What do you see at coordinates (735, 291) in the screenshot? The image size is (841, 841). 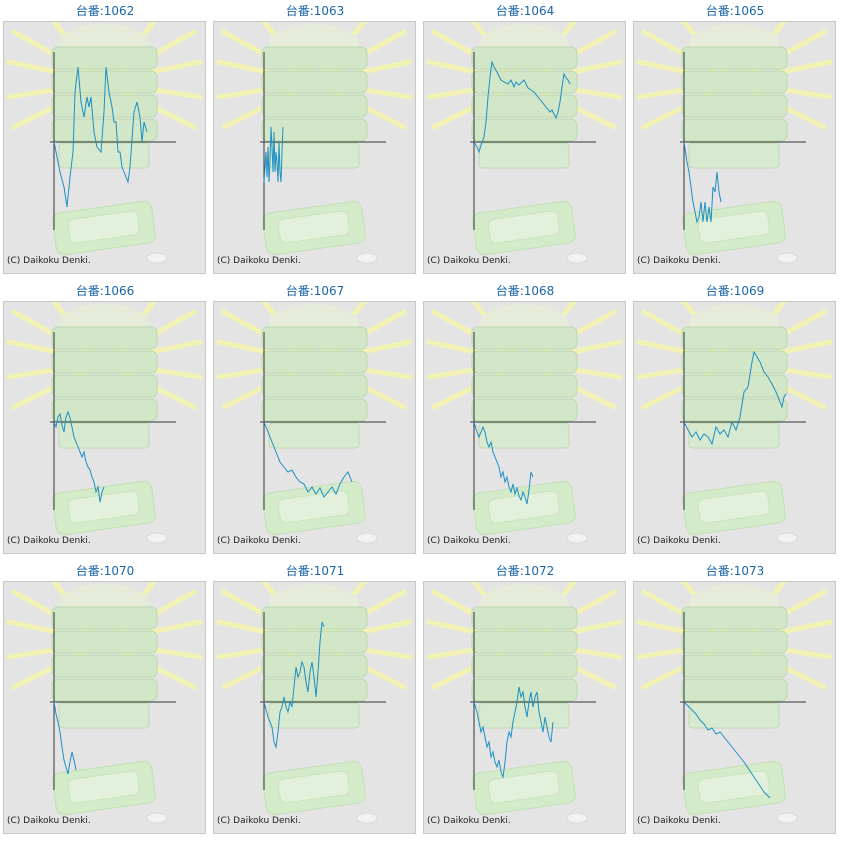 I see `machine-number-link: 台番:1069` at bounding box center [735, 291].